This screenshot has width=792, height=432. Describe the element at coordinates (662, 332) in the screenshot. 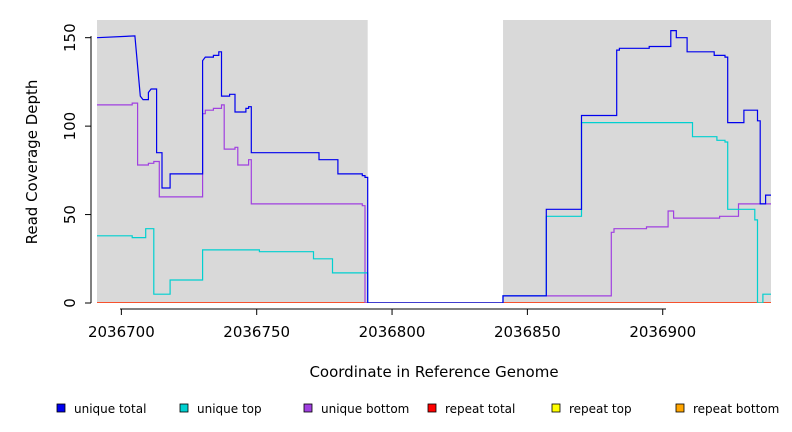

I see `x-tick-label: 2036900` at that location.